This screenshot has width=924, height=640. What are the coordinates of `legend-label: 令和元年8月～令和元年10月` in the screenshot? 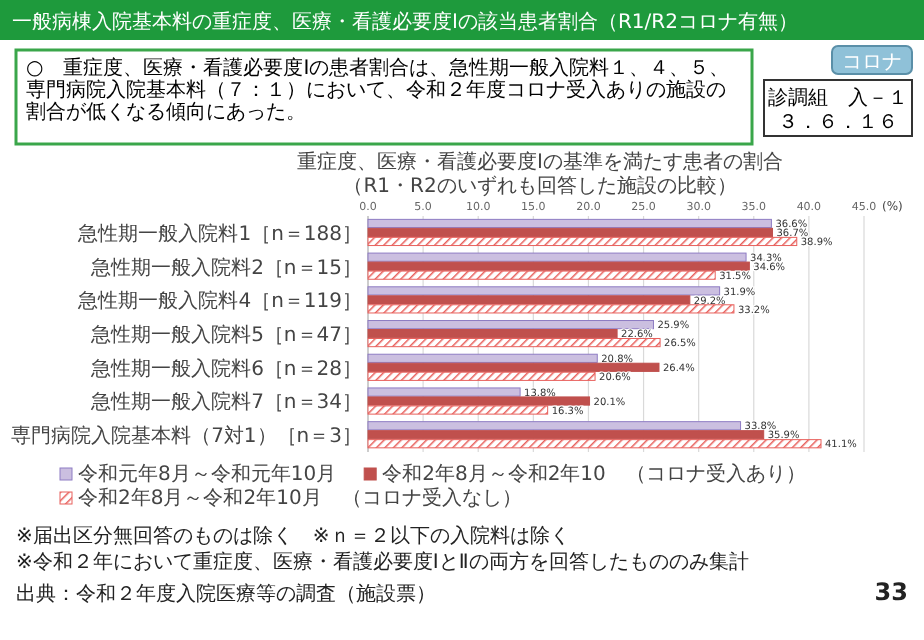 It's located at (207, 474).